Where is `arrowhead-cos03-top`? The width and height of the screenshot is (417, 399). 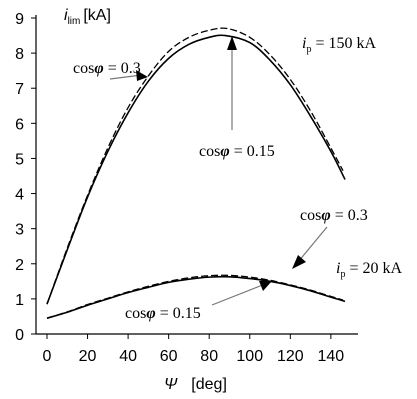
arrowhead-cos03-top is located at coordinates (142, 75).